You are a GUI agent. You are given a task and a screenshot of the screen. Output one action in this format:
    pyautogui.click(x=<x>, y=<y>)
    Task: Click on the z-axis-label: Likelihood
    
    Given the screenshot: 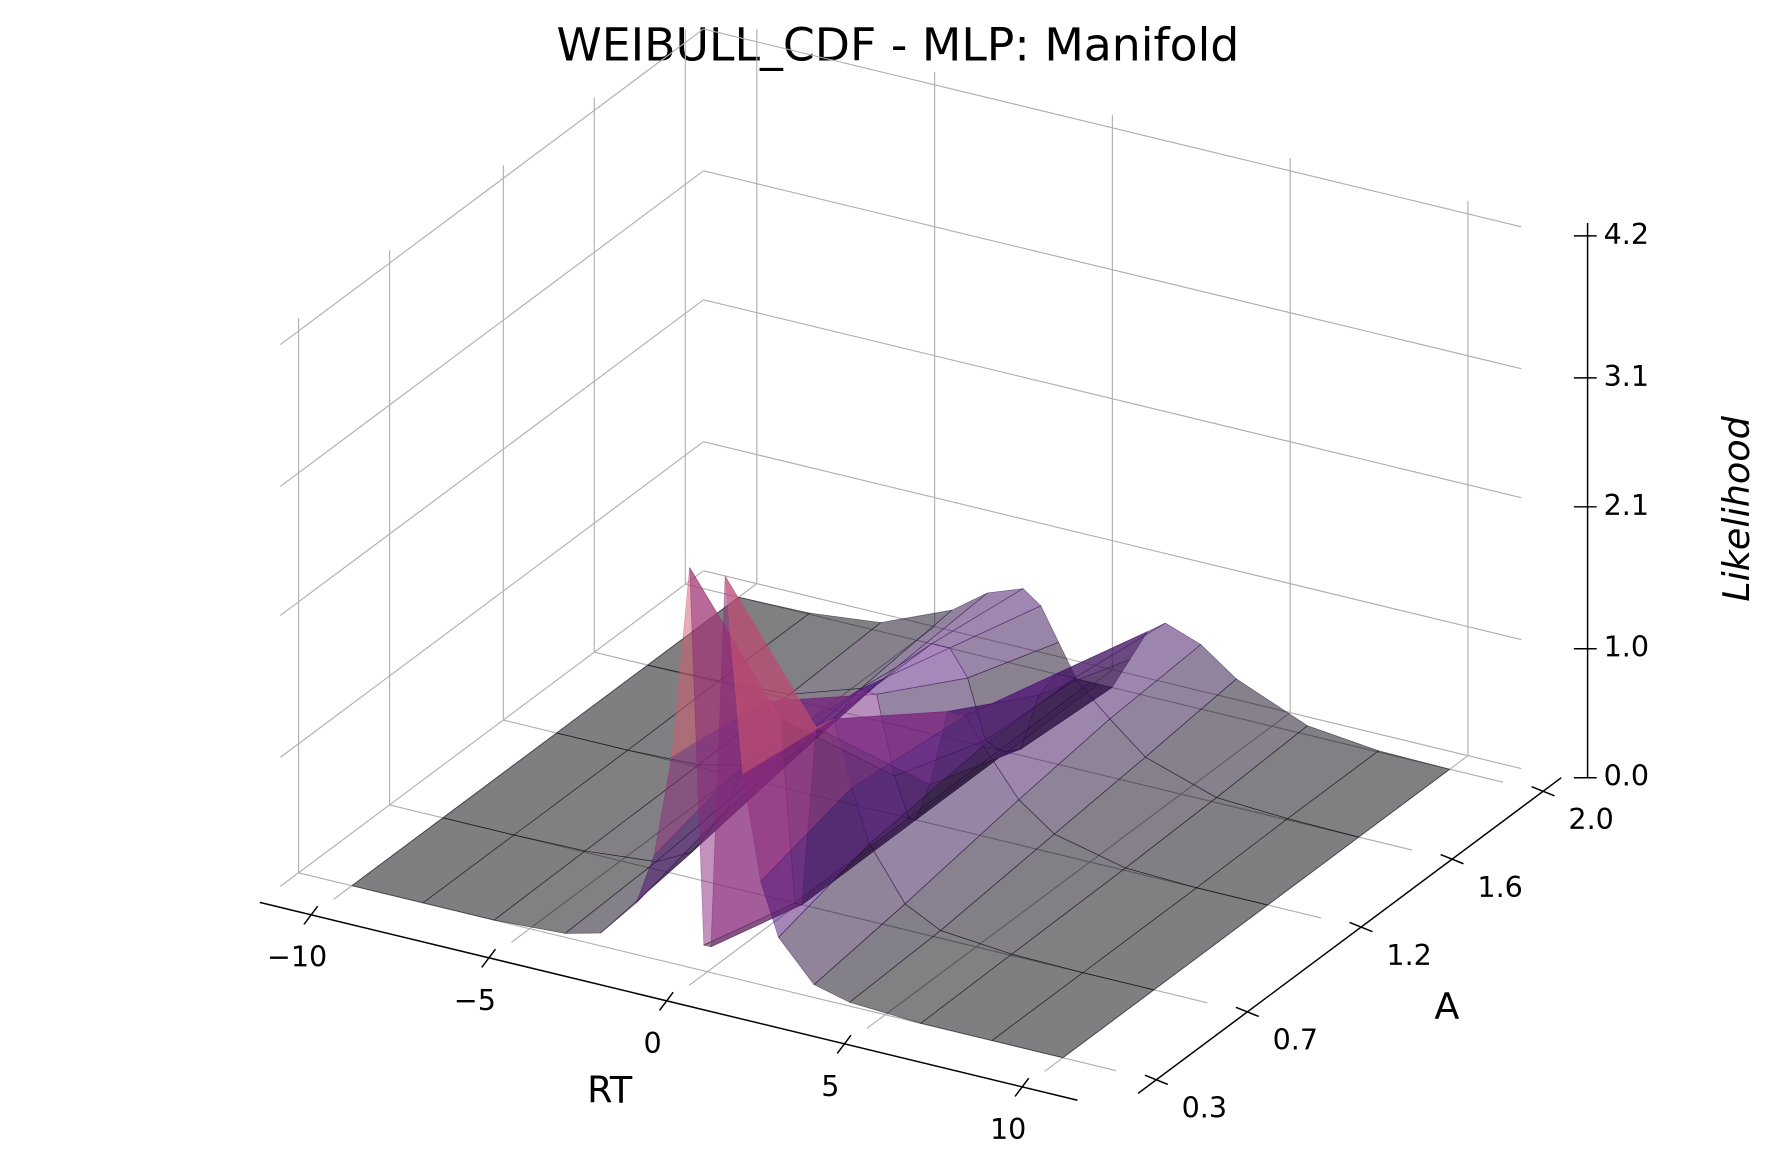 What is the action you would take?
    pyautogui.click(x=1736, y=508)
    